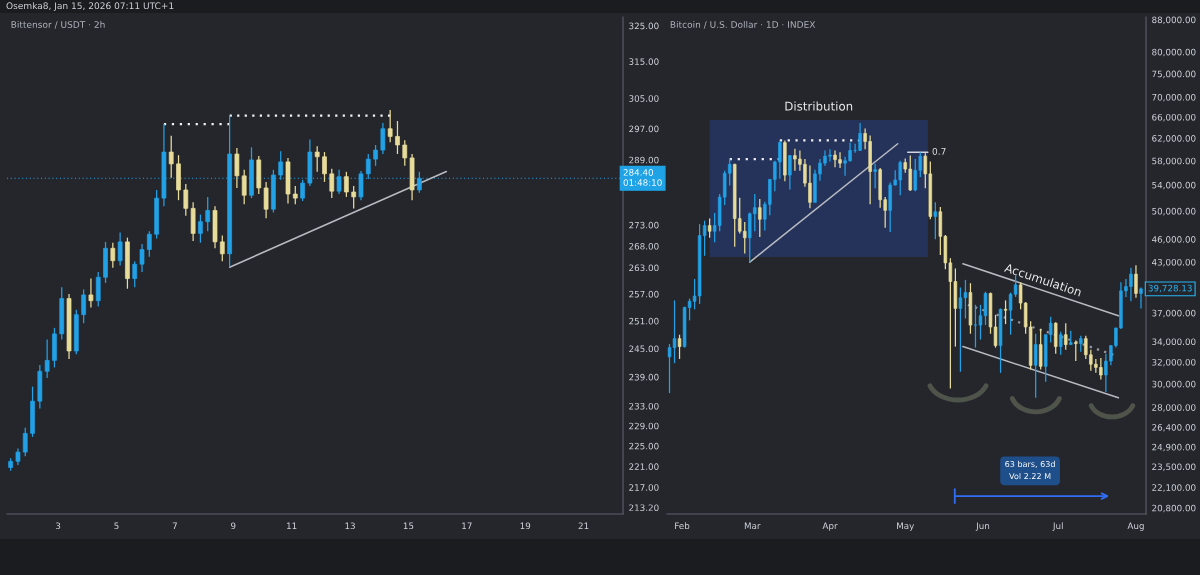  I want to click on x-tick-label: Jun, so click(982, 526).